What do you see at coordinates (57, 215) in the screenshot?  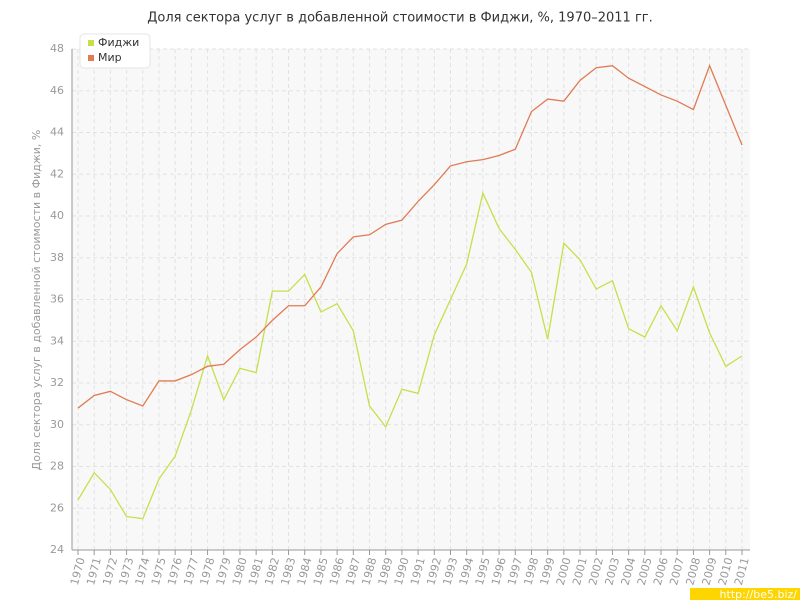 I see `y-tick-label: 40` at bounding box center [57, 215].